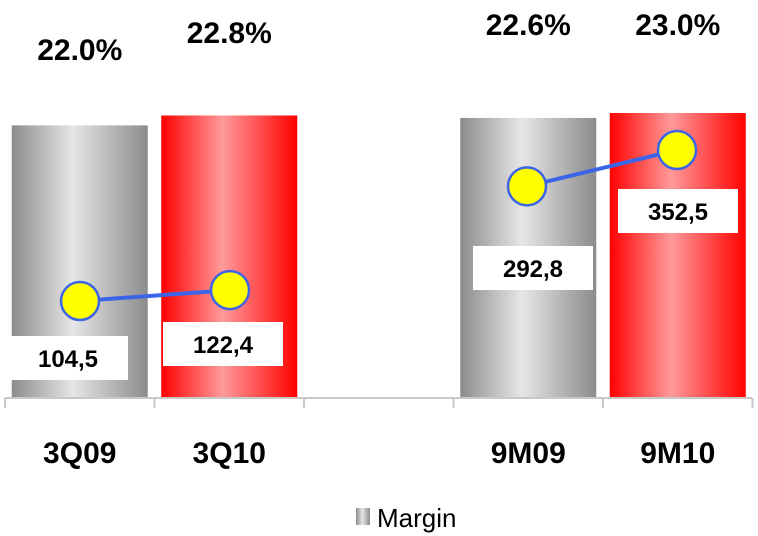 This screenshot has height=536, width=758. I want to click on value-label-3q09: 104,5, so click(68, 359).